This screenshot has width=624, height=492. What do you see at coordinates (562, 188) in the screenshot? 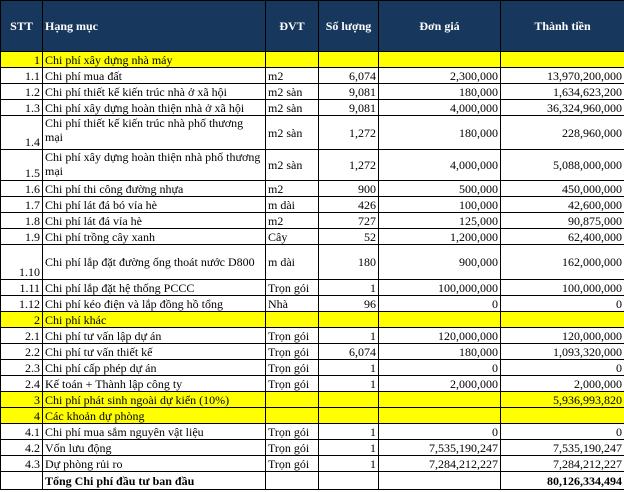
I see `cell-total: 450,000,000` at bounding box center [562, 188].